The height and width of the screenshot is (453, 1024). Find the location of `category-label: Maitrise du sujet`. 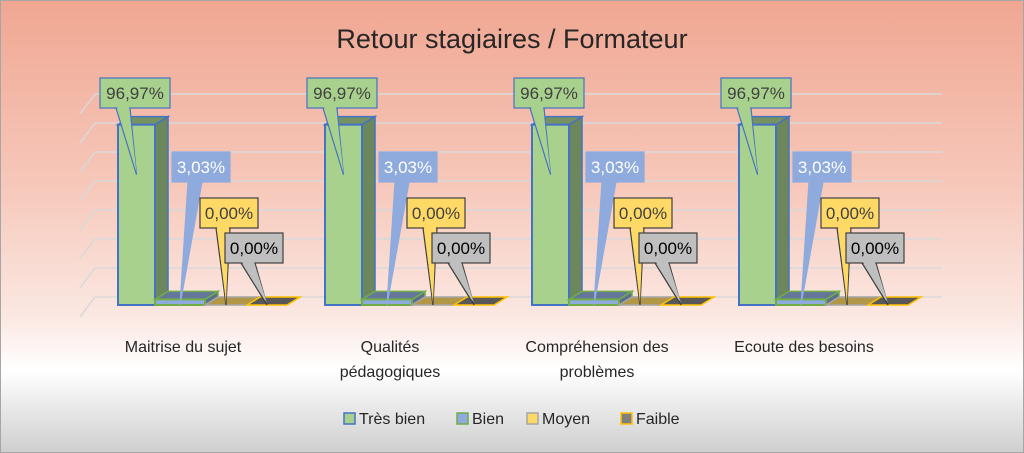

category-label: Maitrise du sujet is located at coordinates (183, 347).